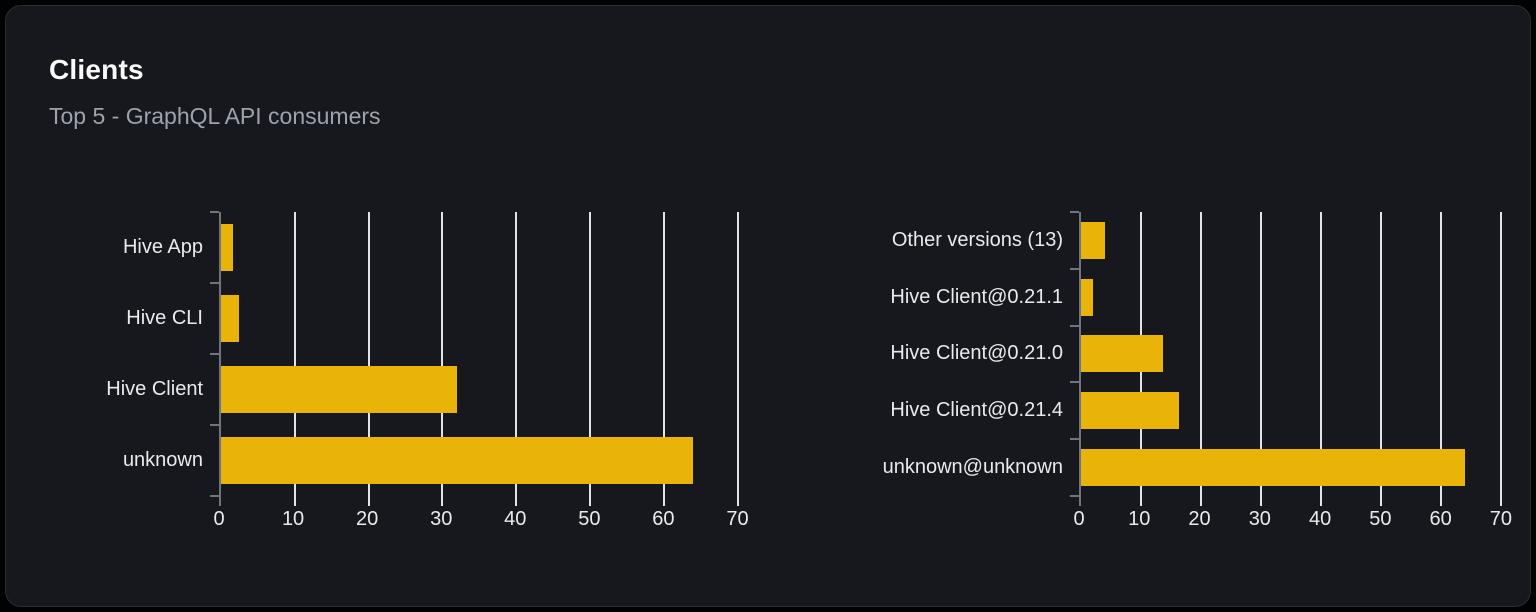  What do you see at coordinates (154, 389) in the screenshot?
I see `category-label-hive-client: Hive Client` at bounding box center [154, 389].